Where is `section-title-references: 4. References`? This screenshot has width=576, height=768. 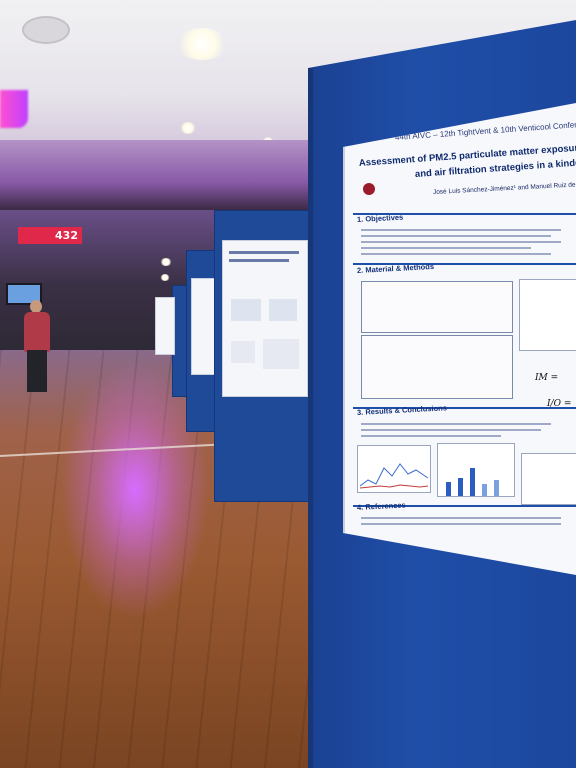 section-title-references: 4. References is located at coordinates (381, 506).